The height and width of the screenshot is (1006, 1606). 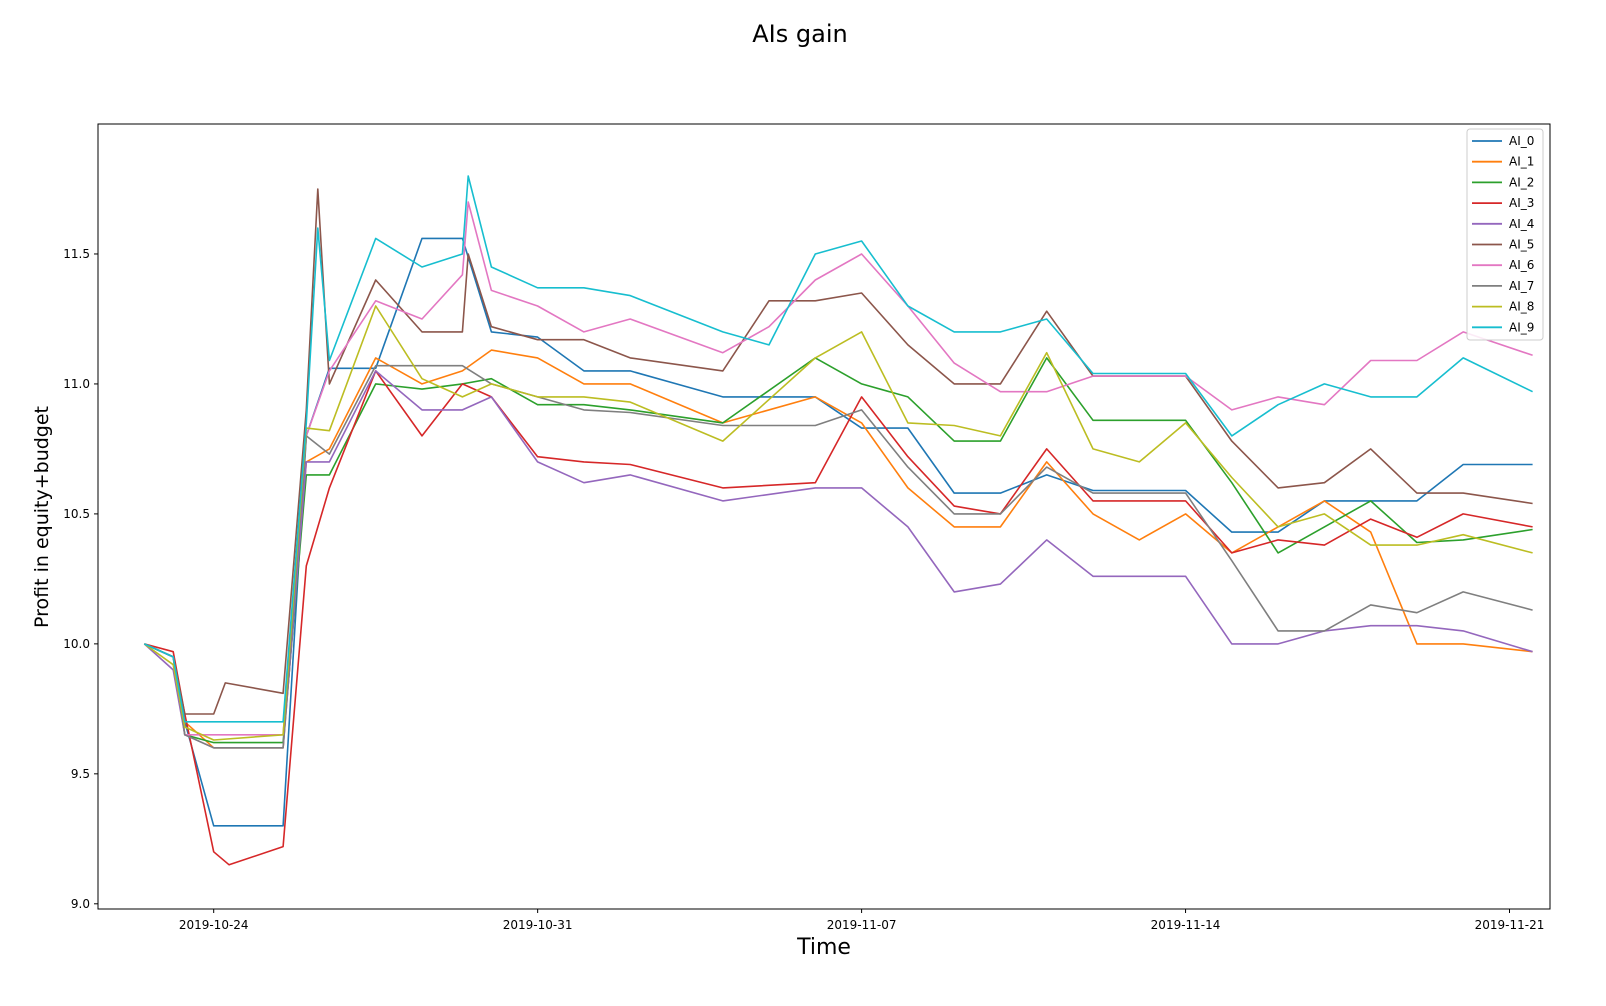 What do you see at coordinates (1186, 925) in the screenshot?
I see `x-tick-label: 2019-11-14` at bounding box center [1186, 925].